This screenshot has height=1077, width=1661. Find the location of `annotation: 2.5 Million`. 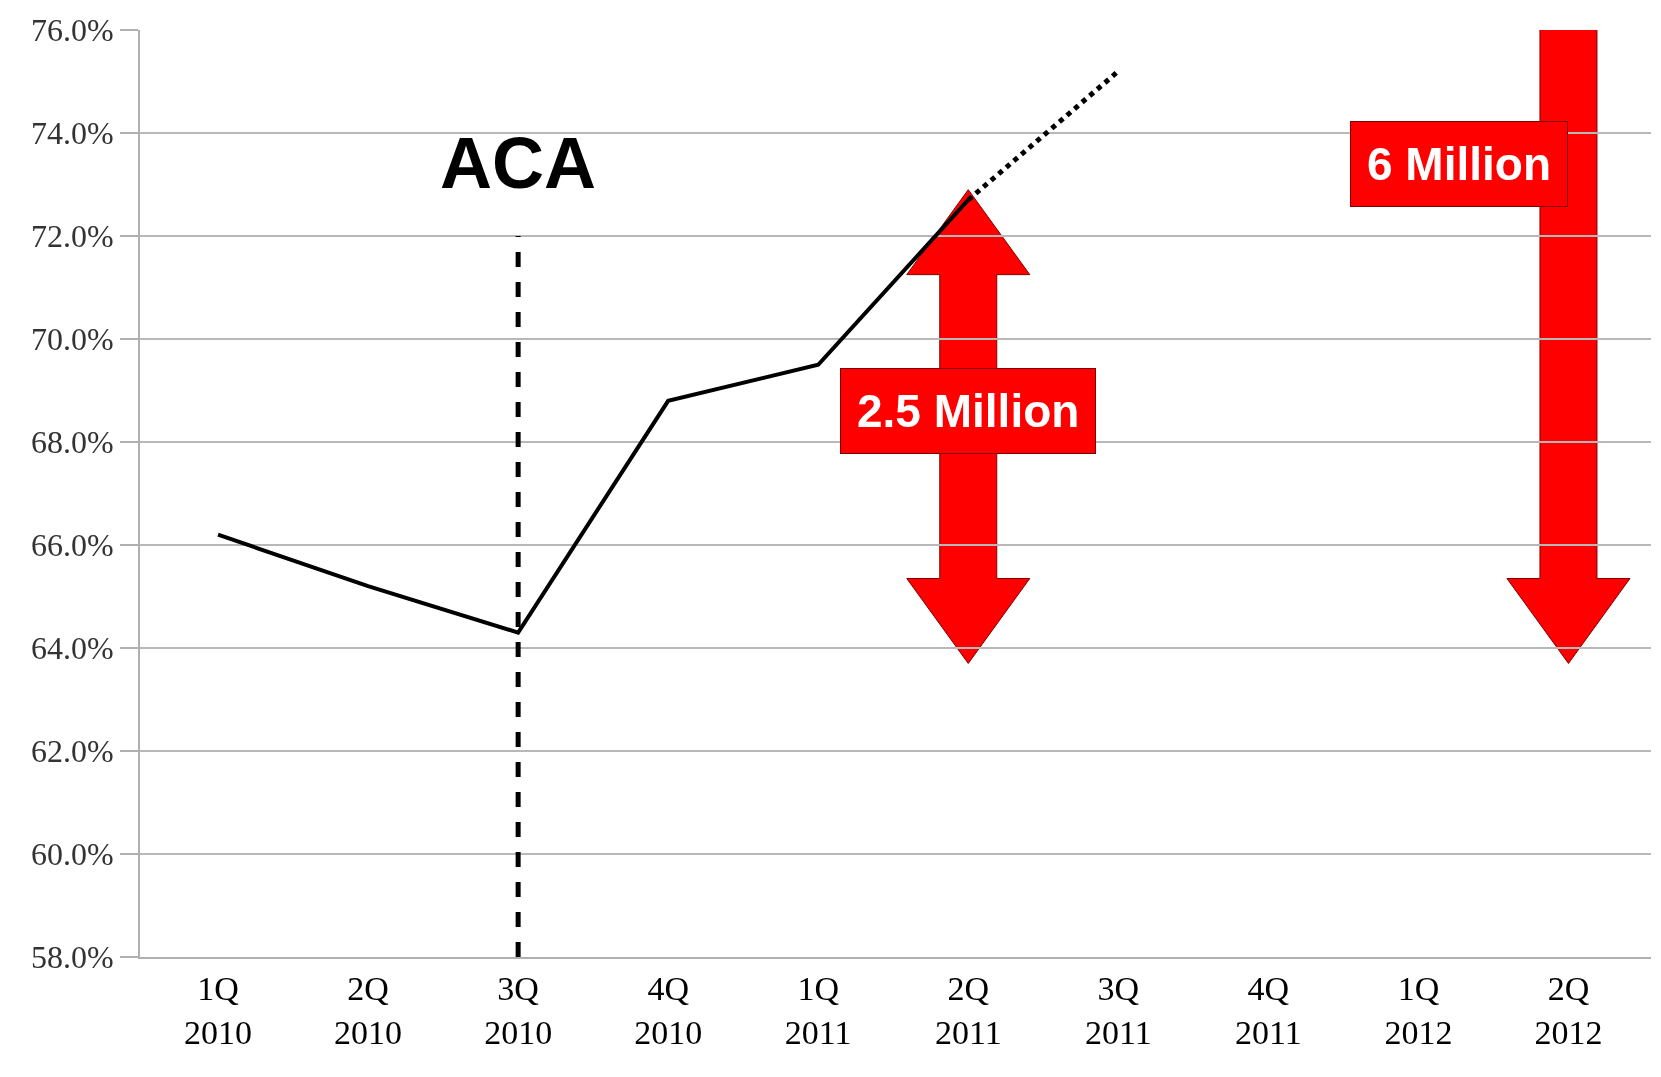

annotation: 2.5 Million is located at coordinates (968, 411).